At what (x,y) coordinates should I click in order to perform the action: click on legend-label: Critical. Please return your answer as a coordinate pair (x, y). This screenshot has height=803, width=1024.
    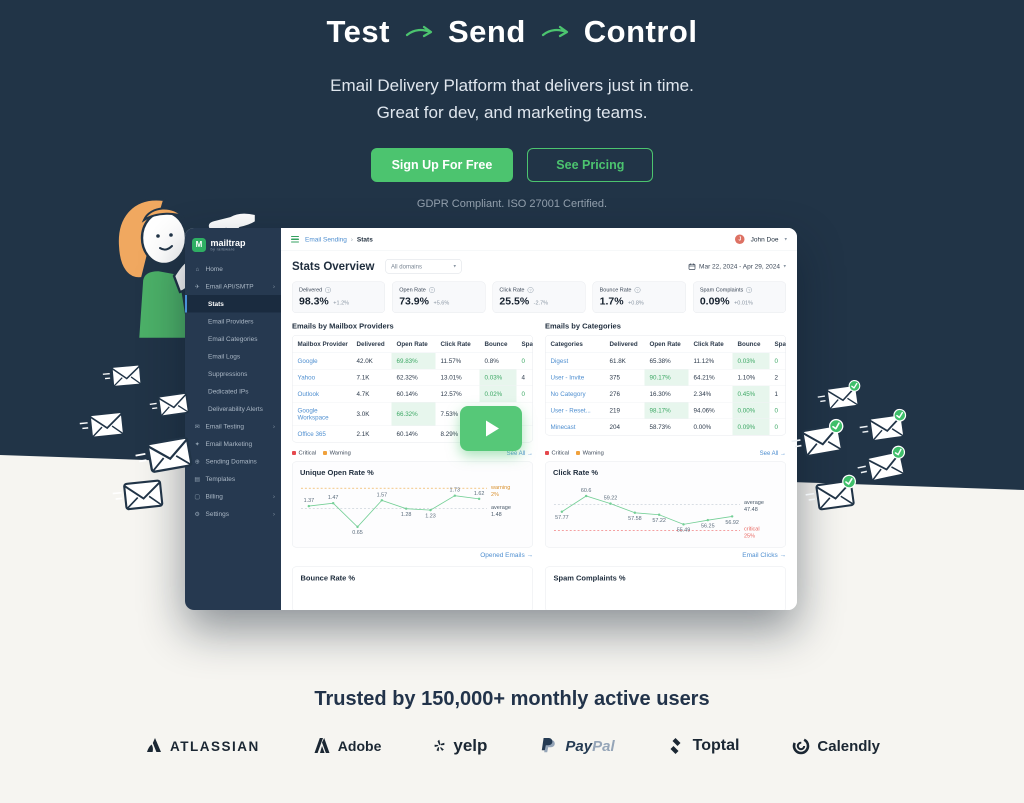
    Looking at the image, I should click on (307, 453).